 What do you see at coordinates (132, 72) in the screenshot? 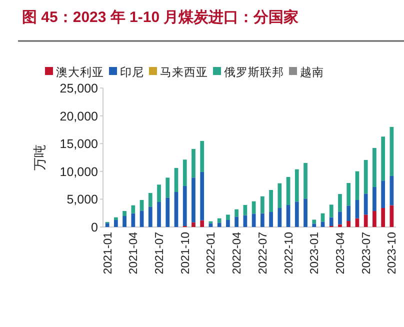
I see `legend-label: 印尼` at bounding box center [132, 72].